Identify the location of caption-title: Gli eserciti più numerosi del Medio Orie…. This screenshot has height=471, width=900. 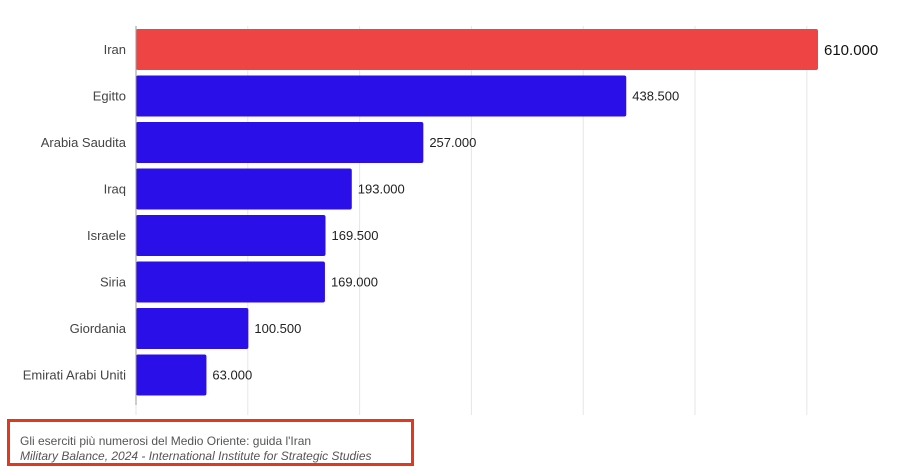
(166, 441).